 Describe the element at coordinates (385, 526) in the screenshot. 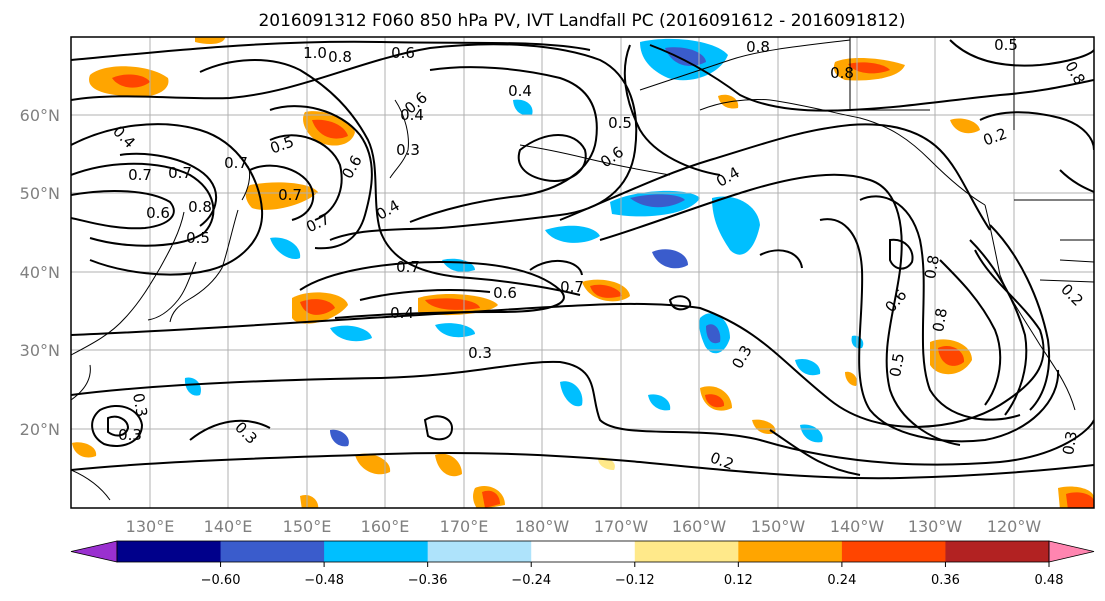

I see `lon-label: 160°E` at that location.